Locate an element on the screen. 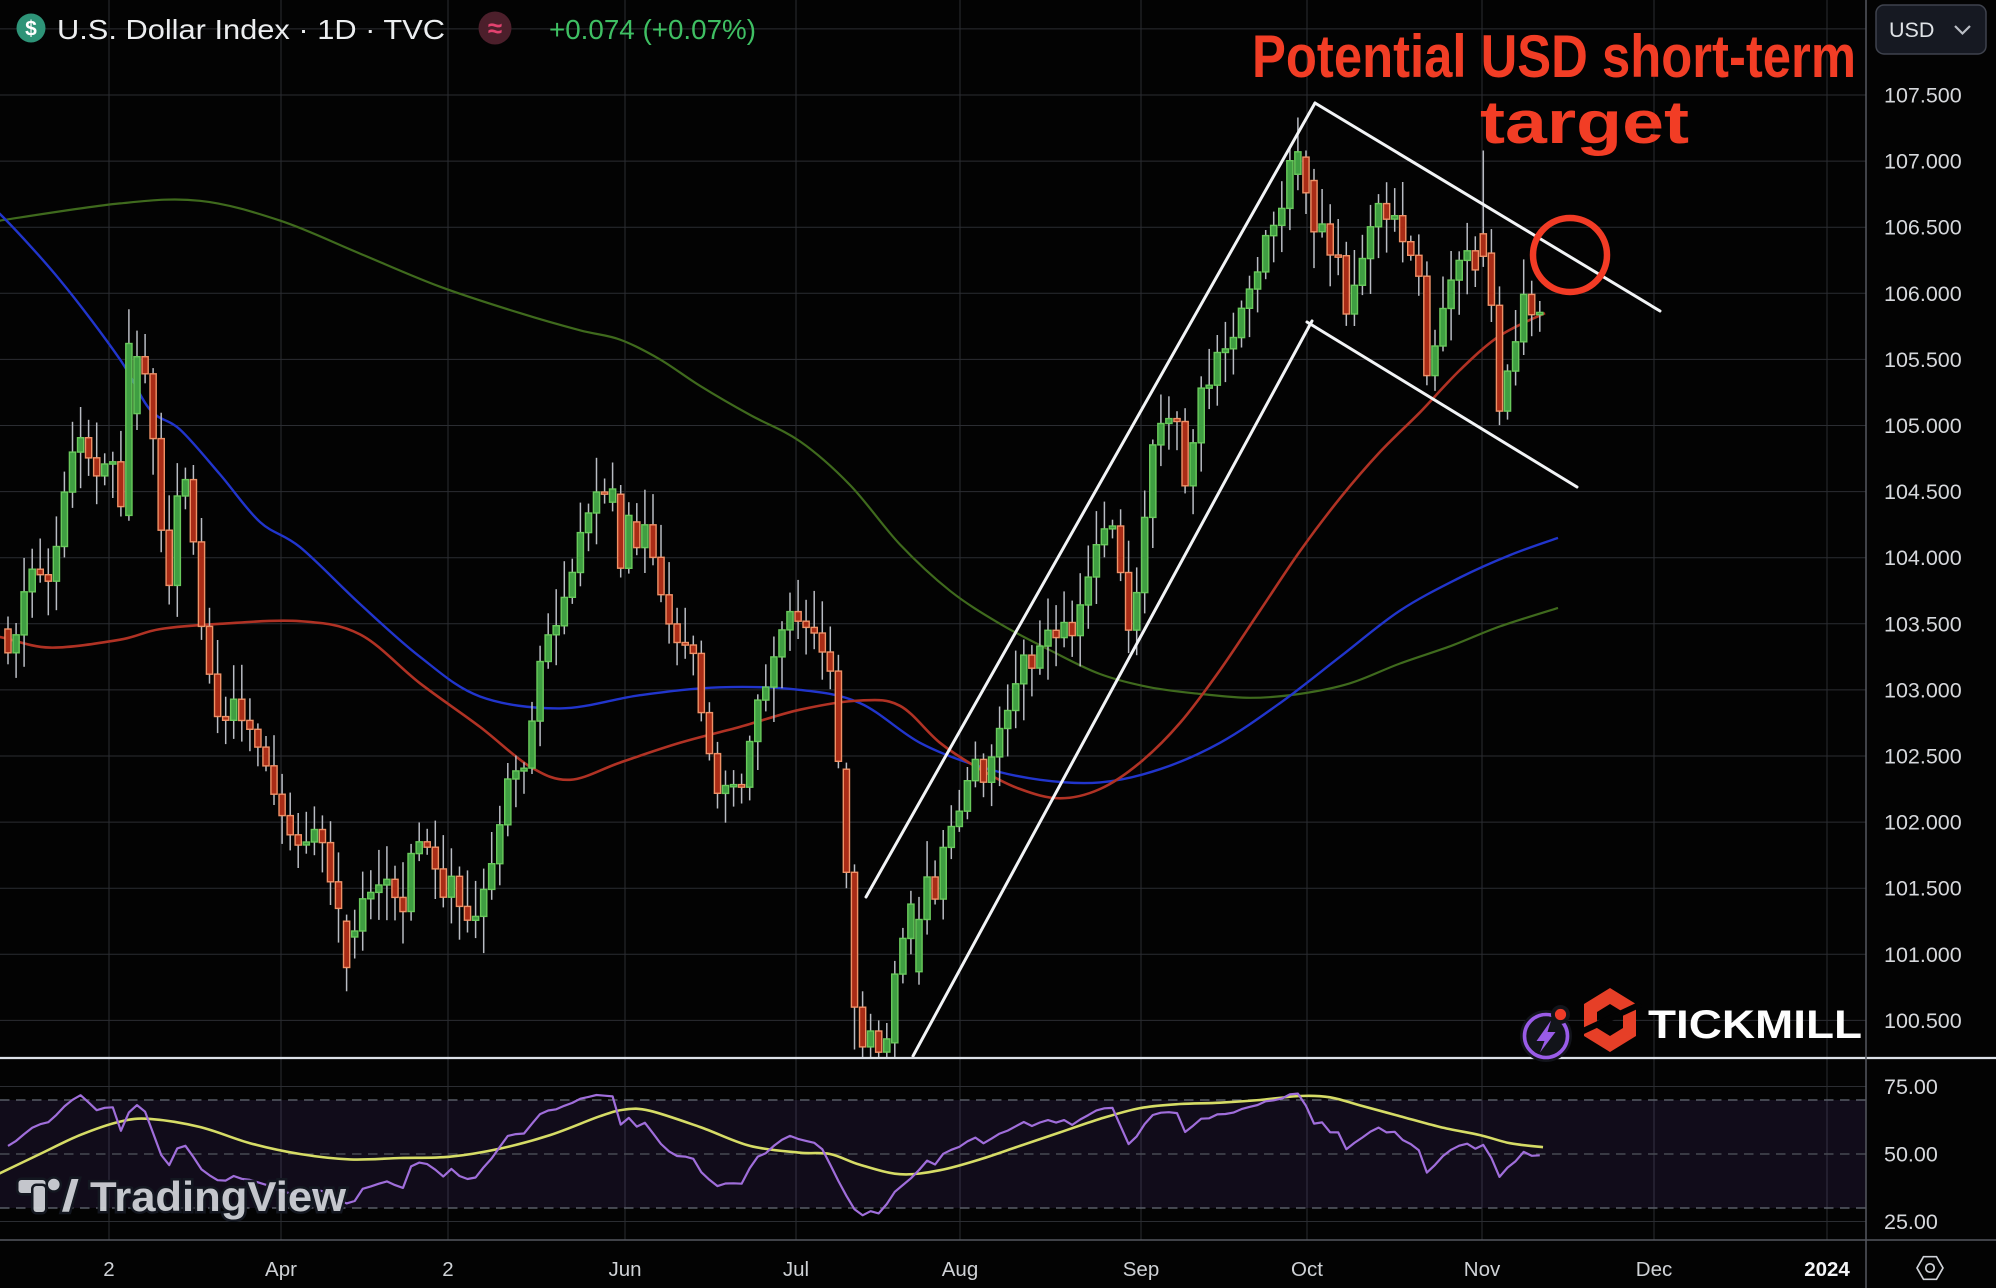  svg-text: 105.000 is located at coordinates (1923, 426).